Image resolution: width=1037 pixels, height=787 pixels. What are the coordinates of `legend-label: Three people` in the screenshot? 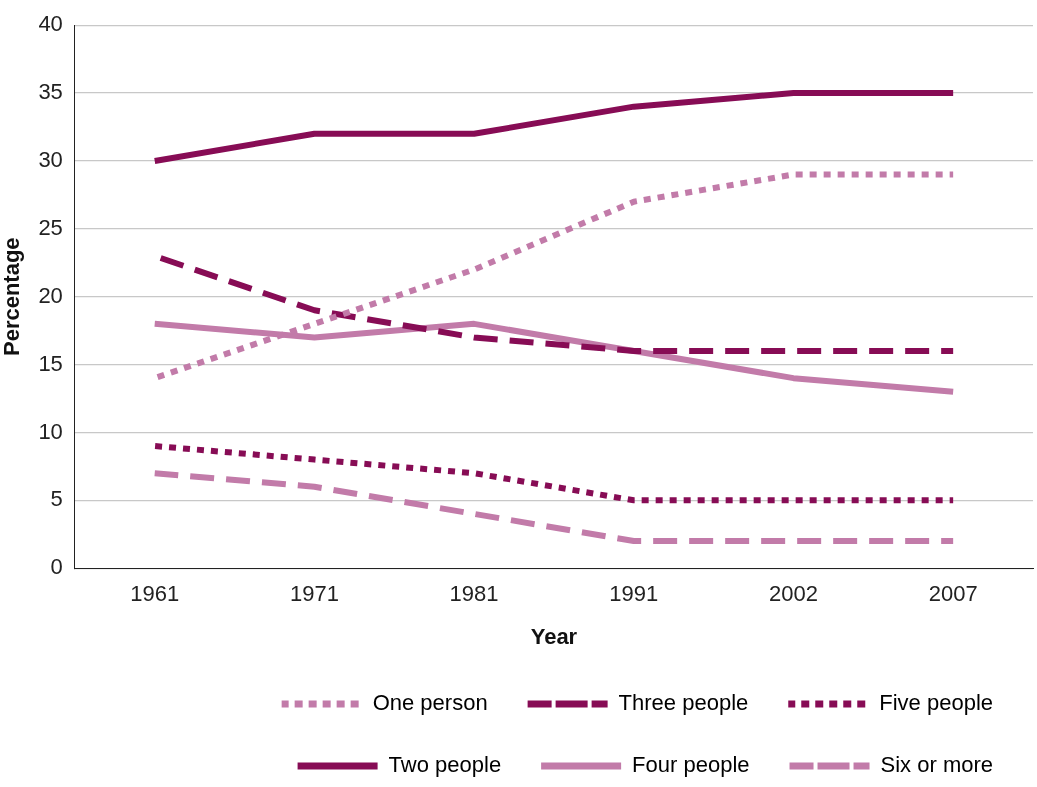 It's located at (683, 703).